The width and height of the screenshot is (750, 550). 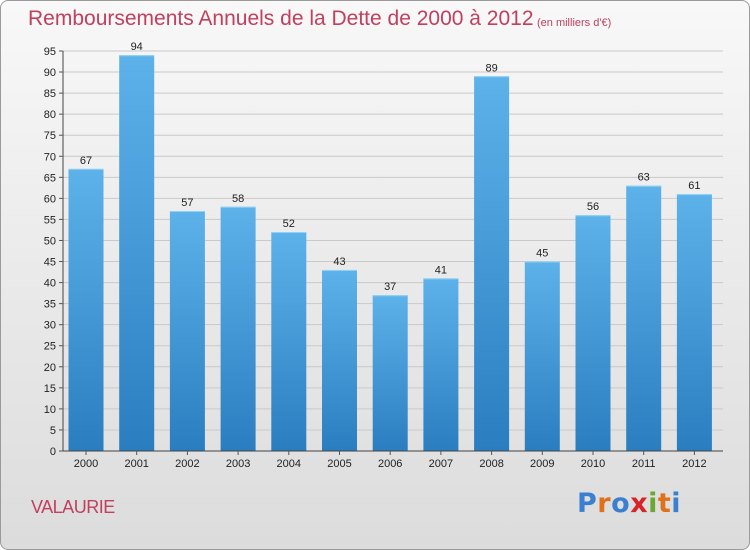 I want to click on brand-letter: t, so click(x=664, y=503).